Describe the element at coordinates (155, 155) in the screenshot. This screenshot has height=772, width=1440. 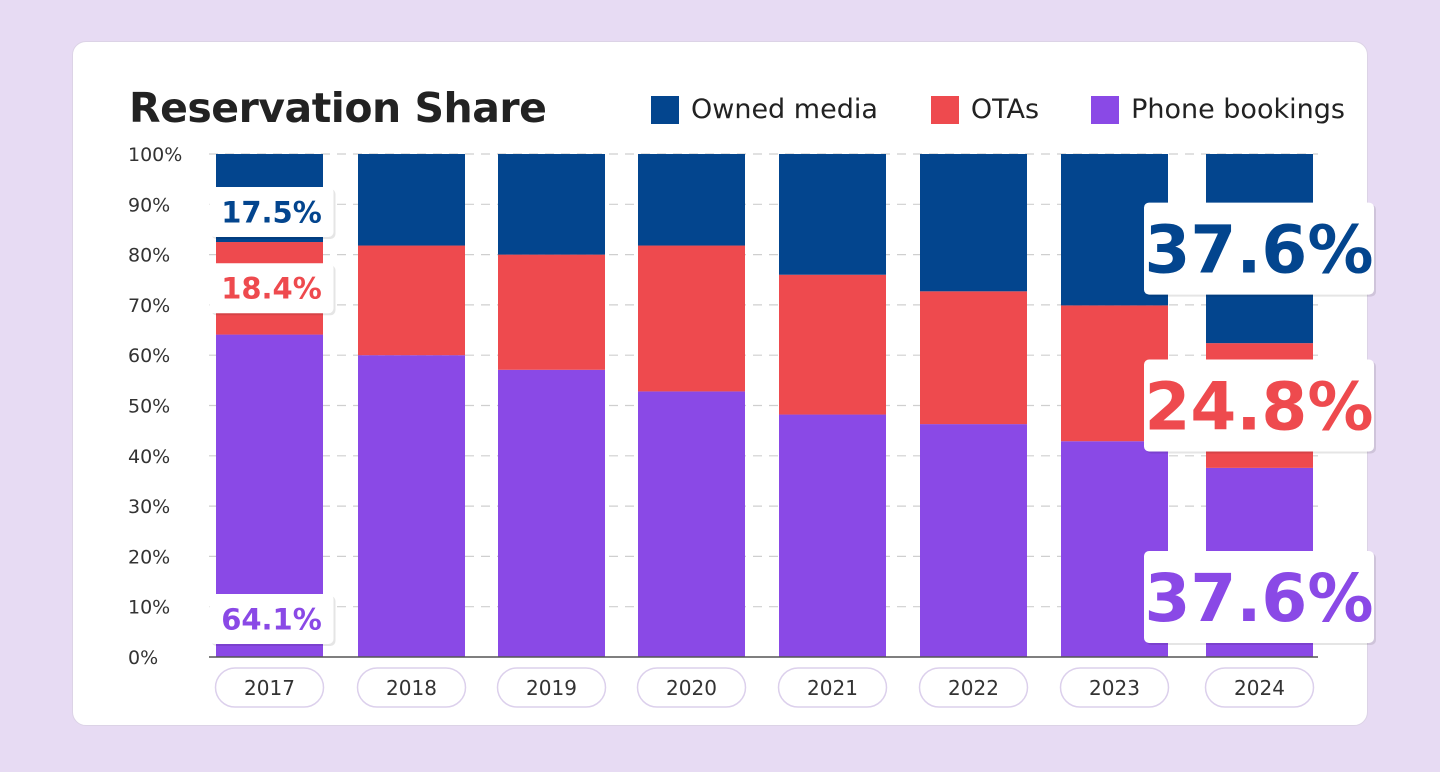
I see `y-tick-label: 100%` at that location.